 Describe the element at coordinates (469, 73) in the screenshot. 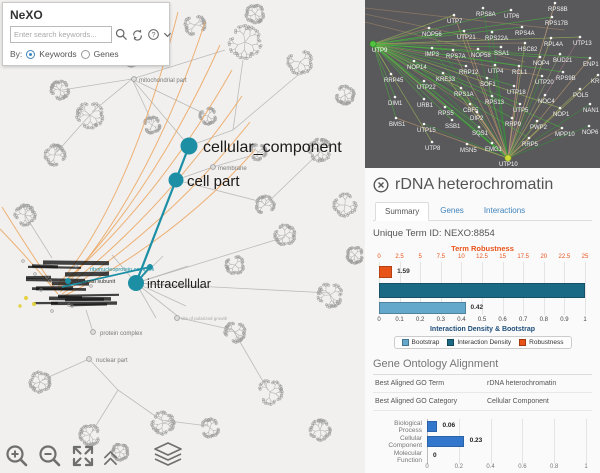

I see `gene-label: RRP12` at that location.